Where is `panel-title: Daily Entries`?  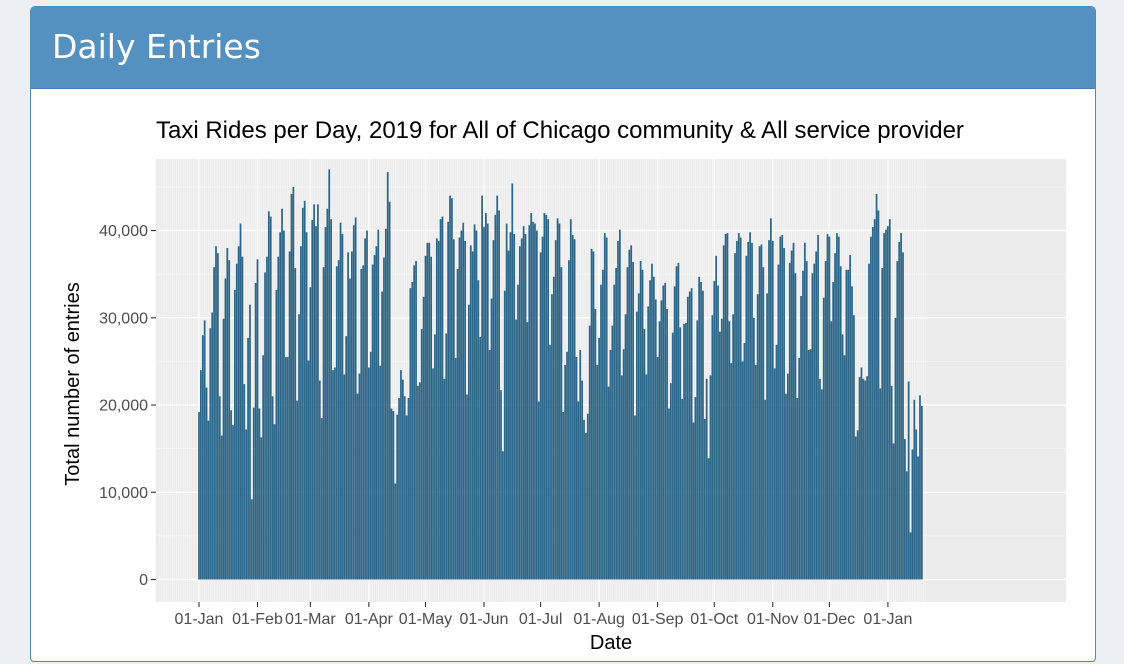
panel-title: Daily Entries is located at coordinates (156, 46).